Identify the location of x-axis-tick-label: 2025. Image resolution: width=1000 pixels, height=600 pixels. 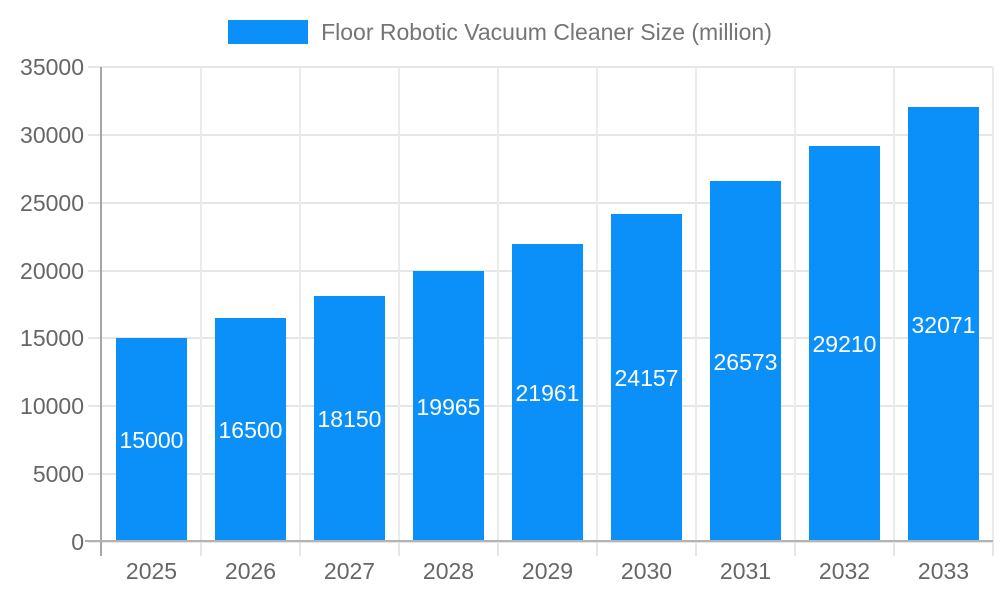
(151, 571).